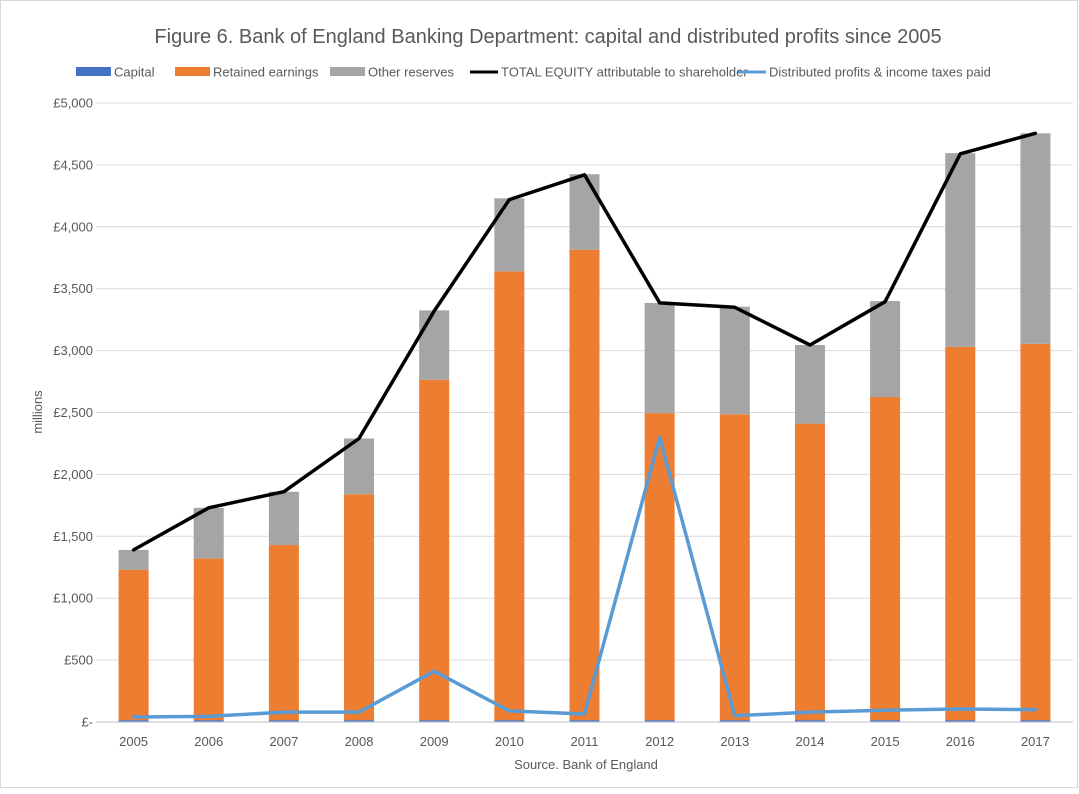  I want to click on y-tick-label: £500, so click(78, 660).